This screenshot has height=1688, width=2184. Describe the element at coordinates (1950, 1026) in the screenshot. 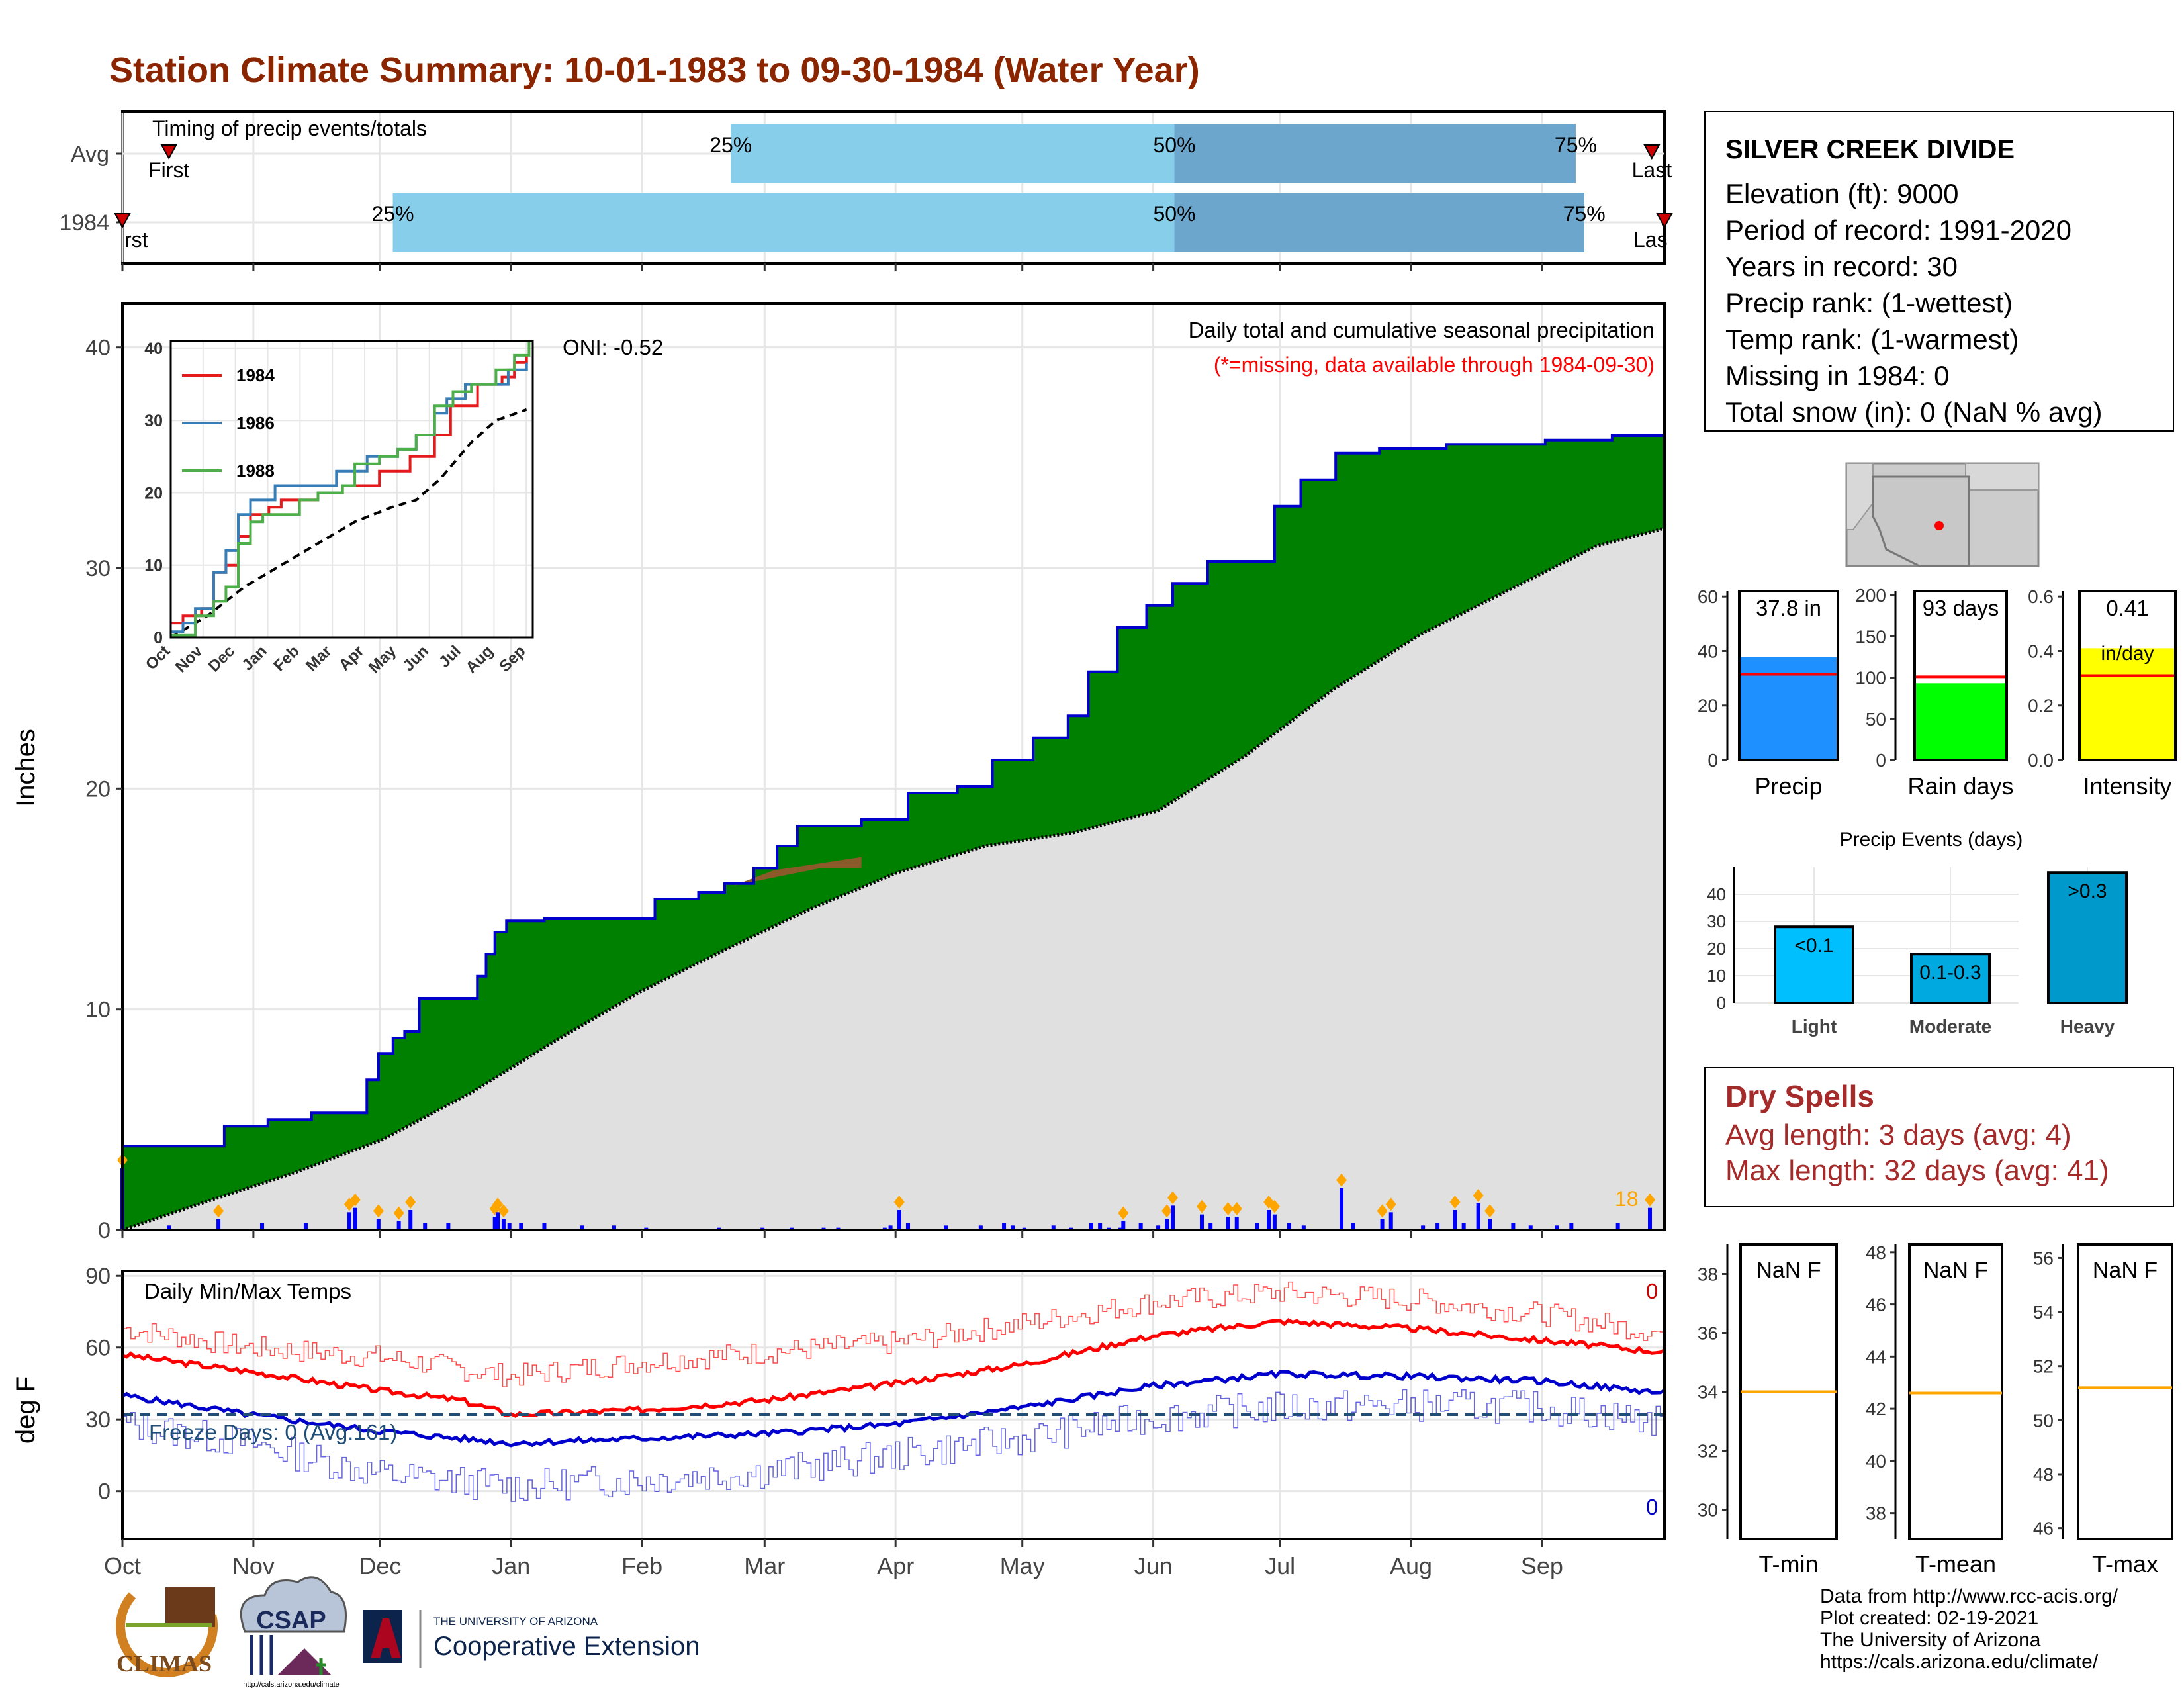

I see `precip-events-category: Moderate` at that location.